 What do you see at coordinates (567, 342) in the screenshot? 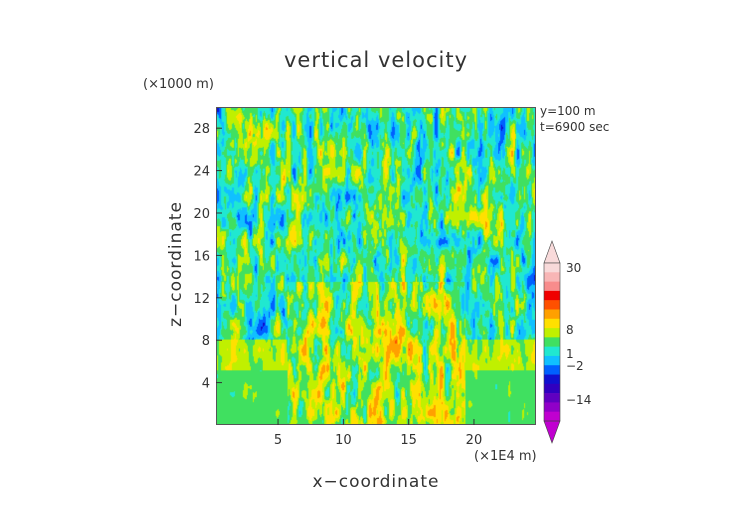
I see `colorbar: 30 8 1−2 −14` at bounding box center [567, 342].